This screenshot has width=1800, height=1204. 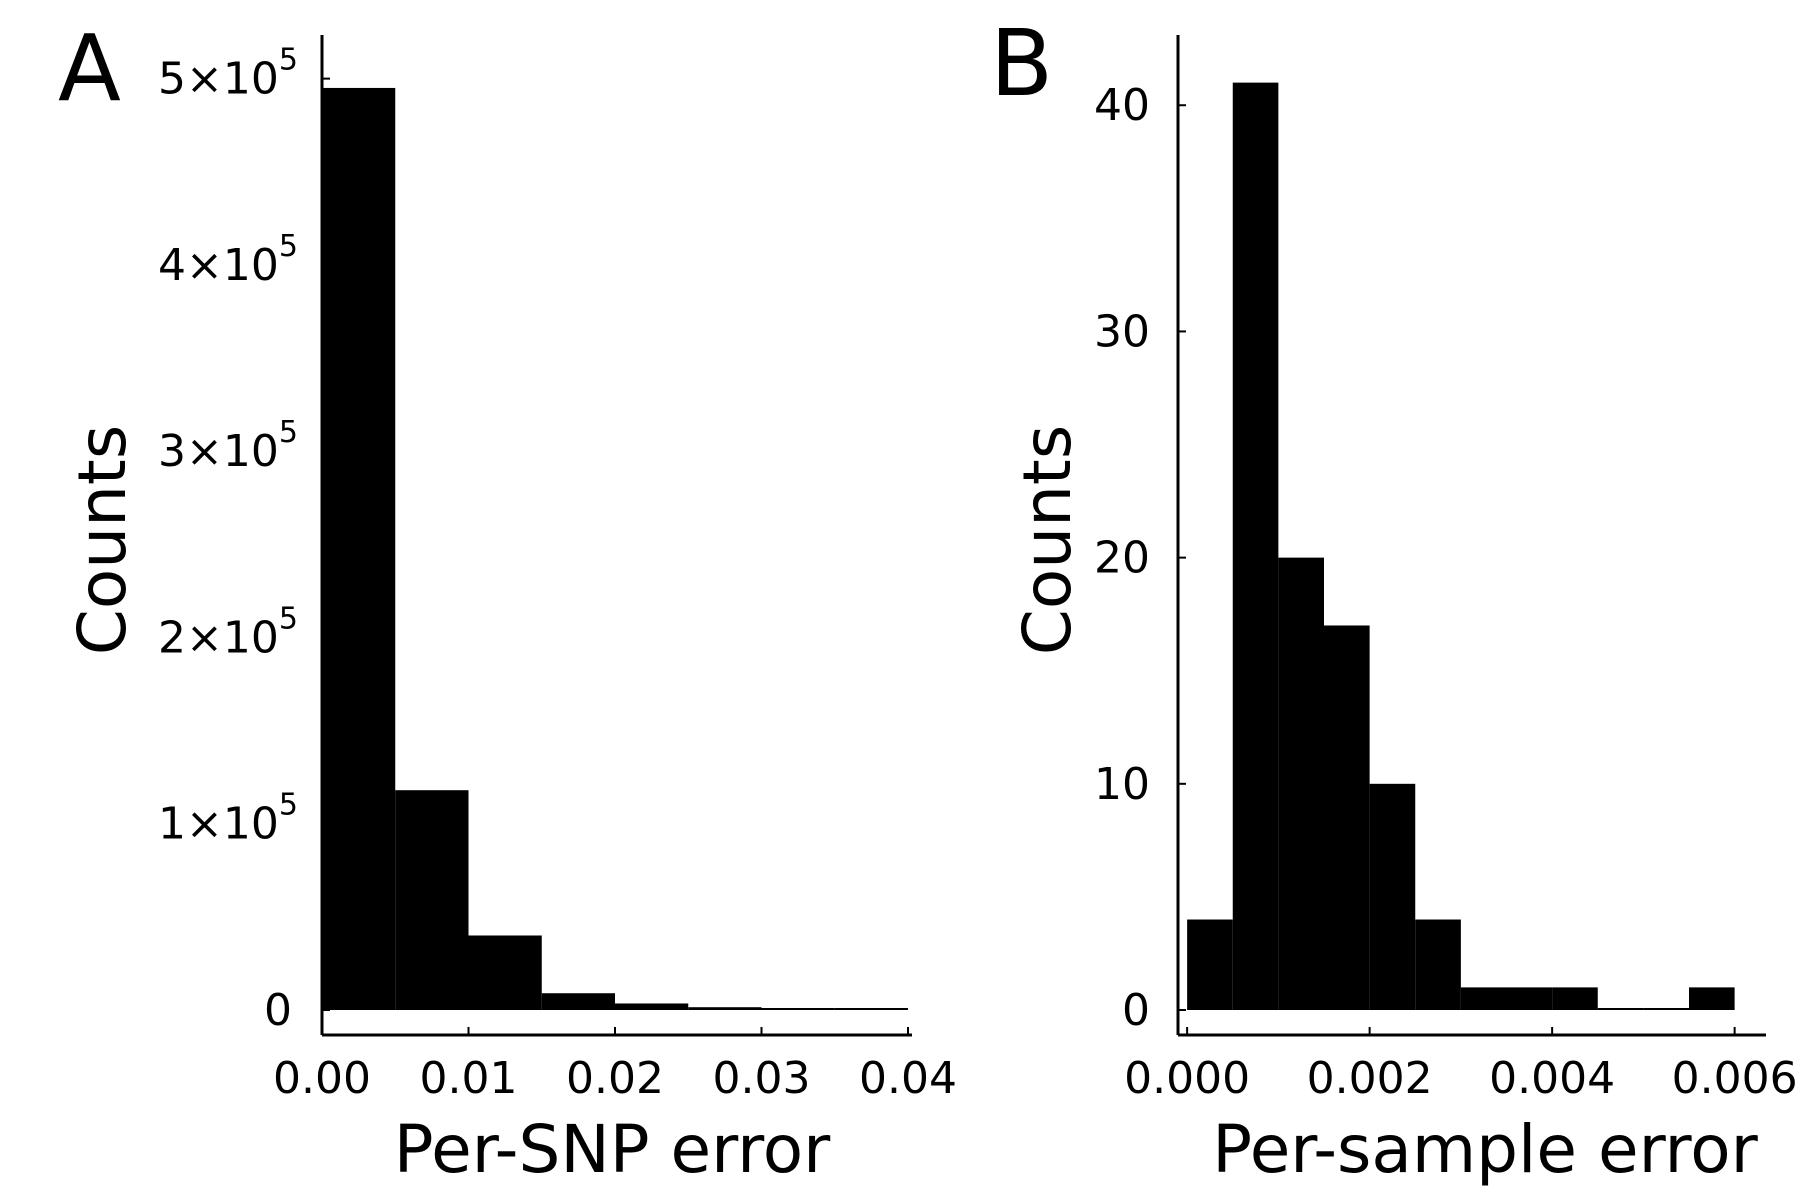 I want to click on panel-a-y-tick-label-0: 0, so click(x=278, y=1010).